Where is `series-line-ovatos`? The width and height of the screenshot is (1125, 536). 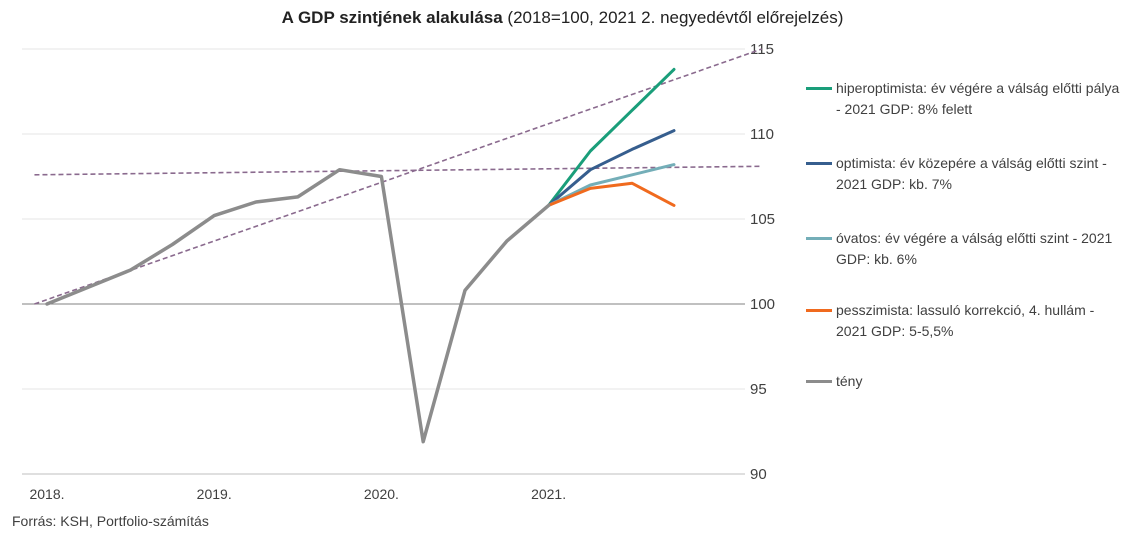 series-line-ovatos is located at coordinates (611, 185).